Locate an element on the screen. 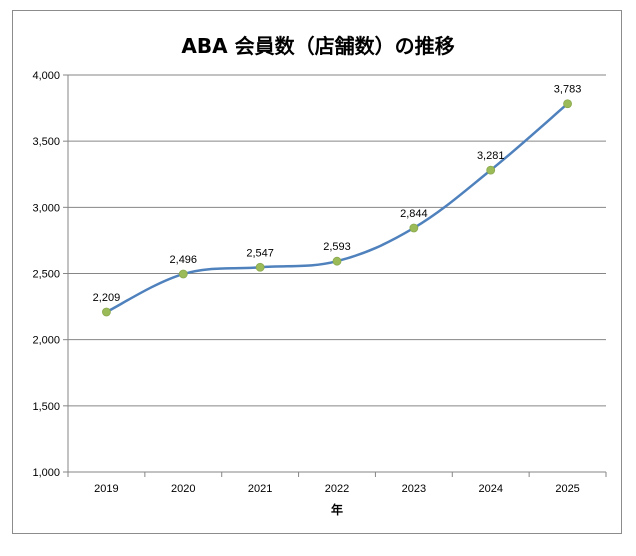 Image resolution: width=636 pixels, height=556 pixels. y-tick-label: 2,500 is located at coordinates (46, 275).